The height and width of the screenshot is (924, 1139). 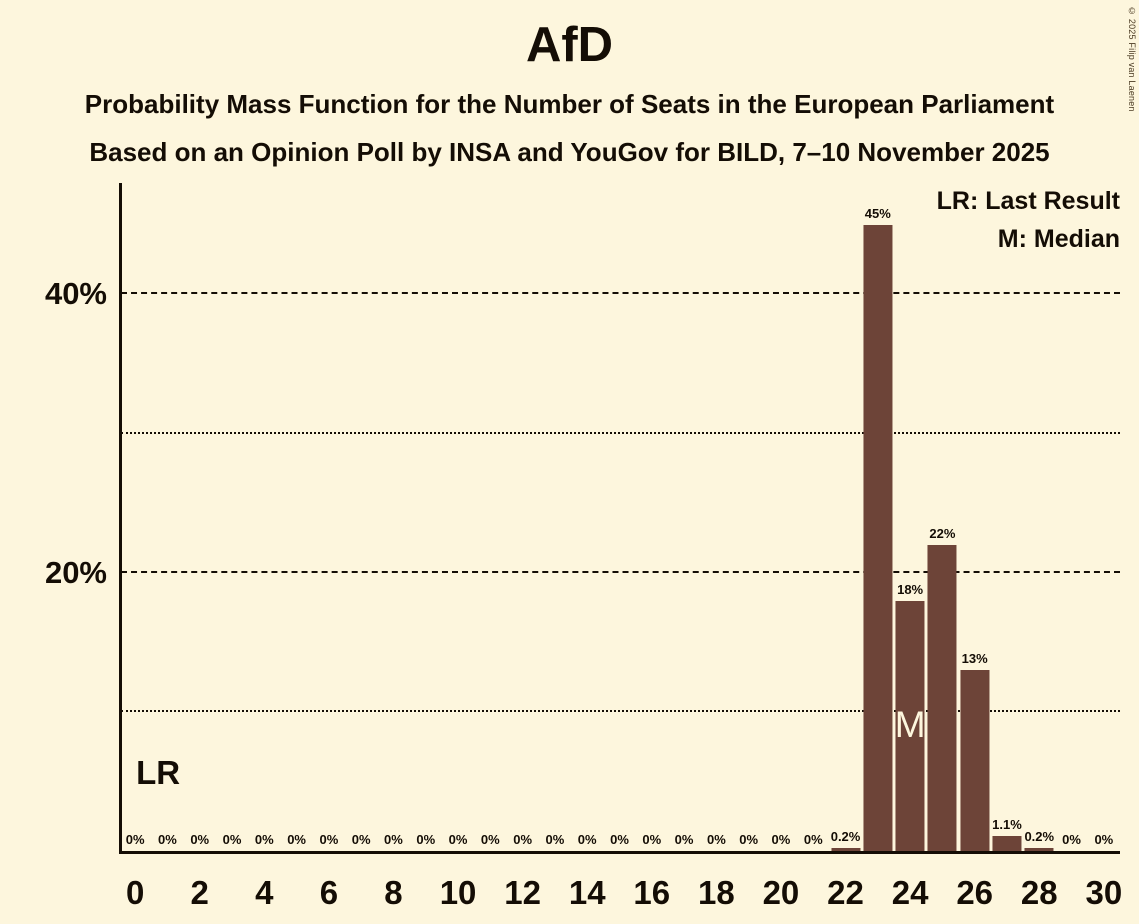 I want to click on bar-value-label-4: 0%, so click(x=264, y=839).